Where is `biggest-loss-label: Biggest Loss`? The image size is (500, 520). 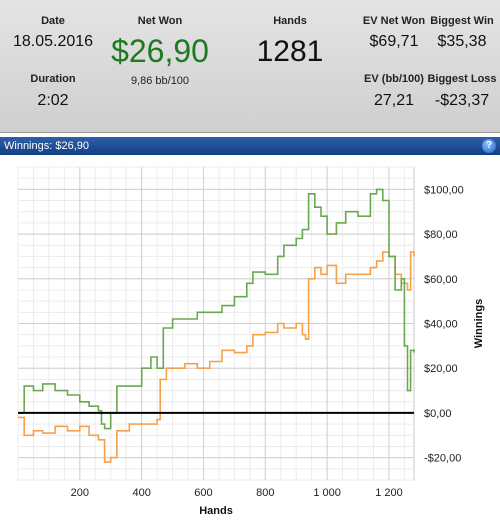
biggest-loss-label: Biggest Loss is located at coordinates (462, 79).